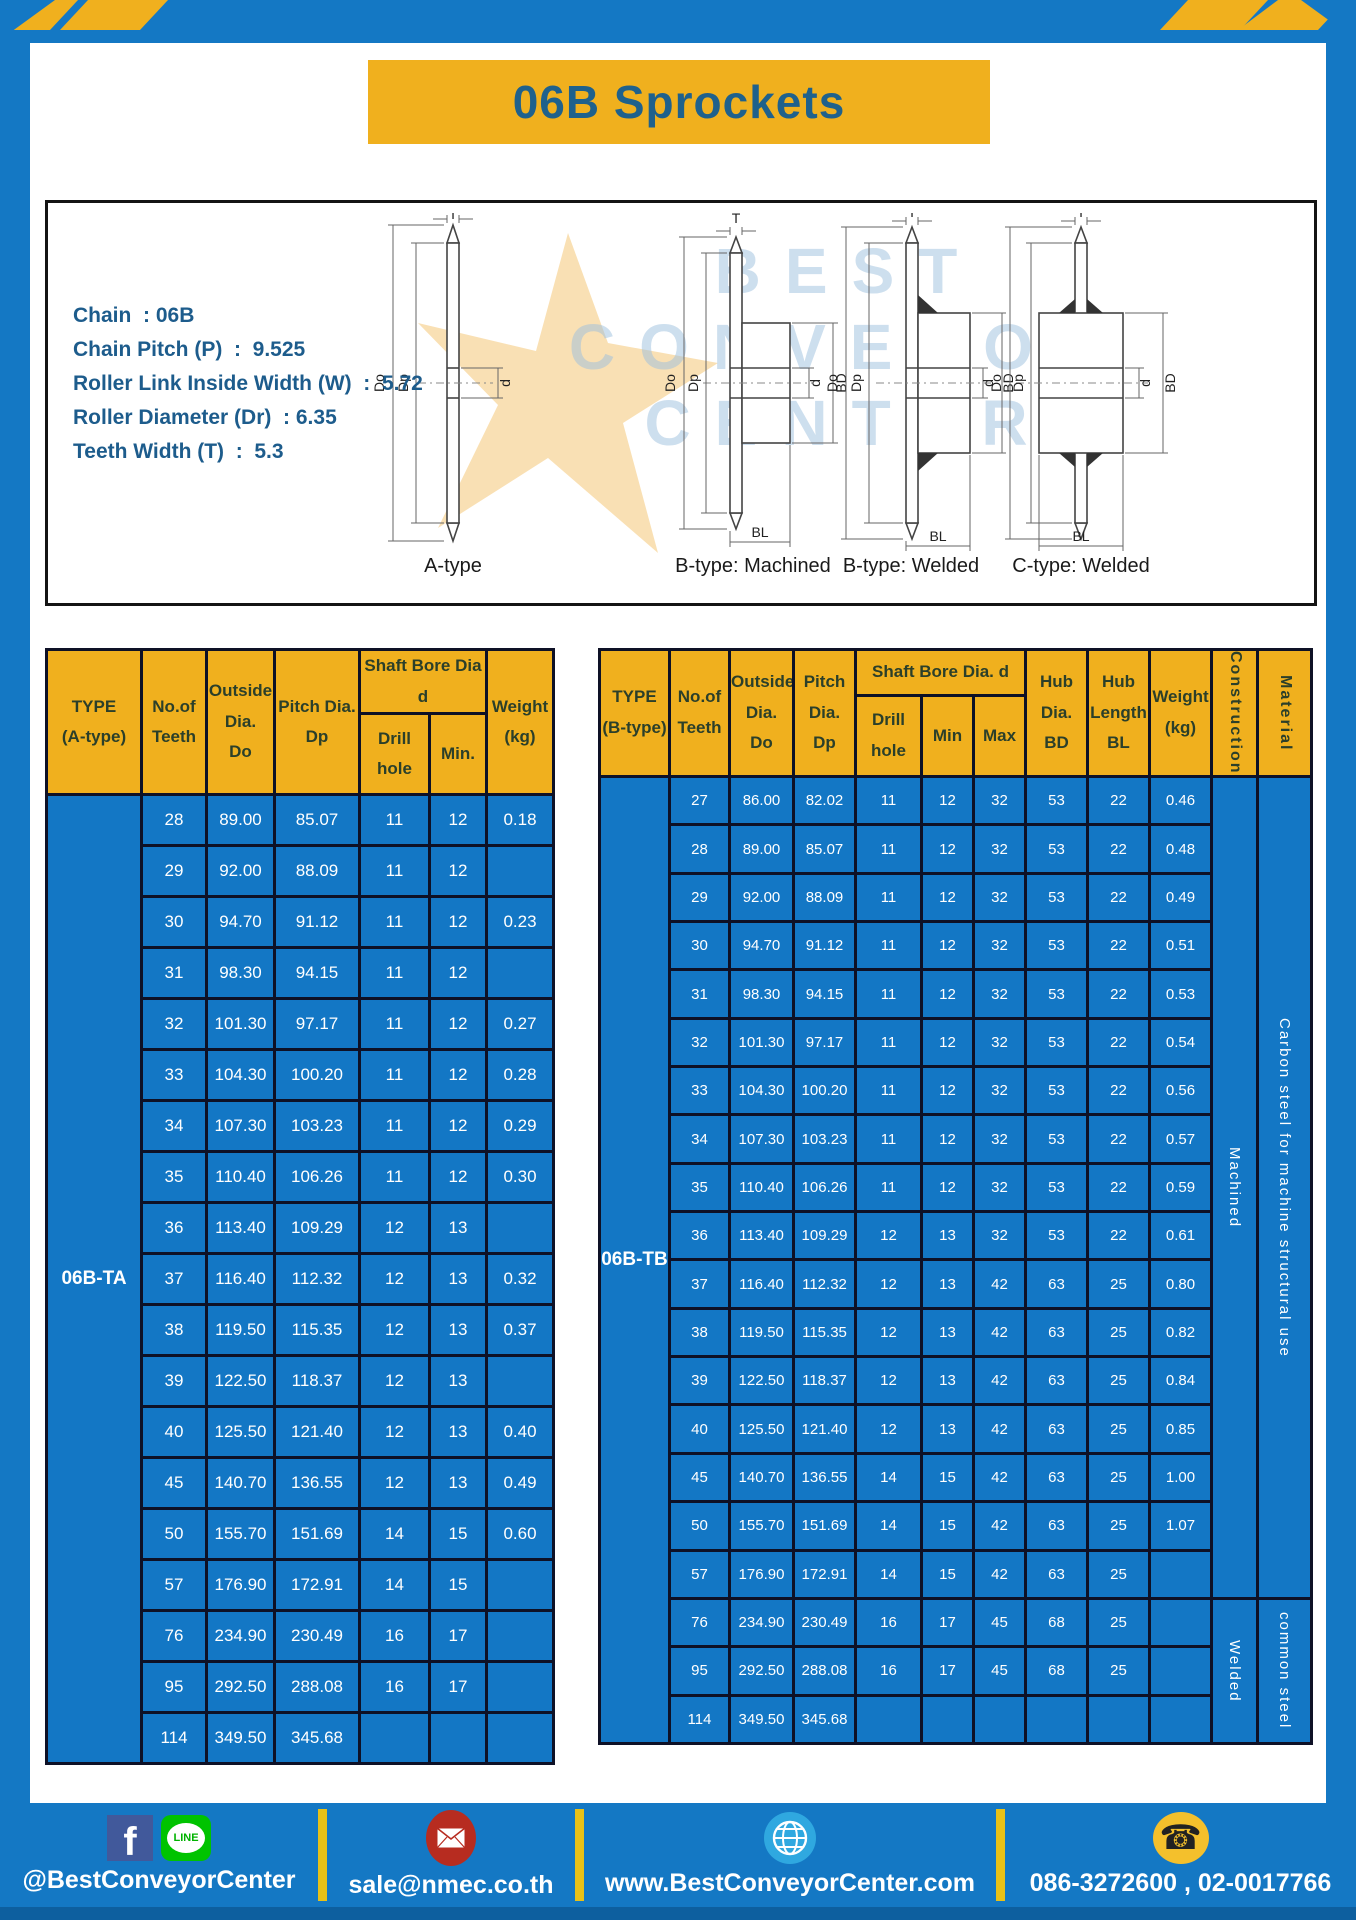 The width and height of the screenshot is (1356, 1920). What do you see at coordinates (956, 1139) in the screenshot?
I see `table-b-row: 34 107.30 103.23 11 12 32 53 22 0.57` at bounding box center [956, 1139].